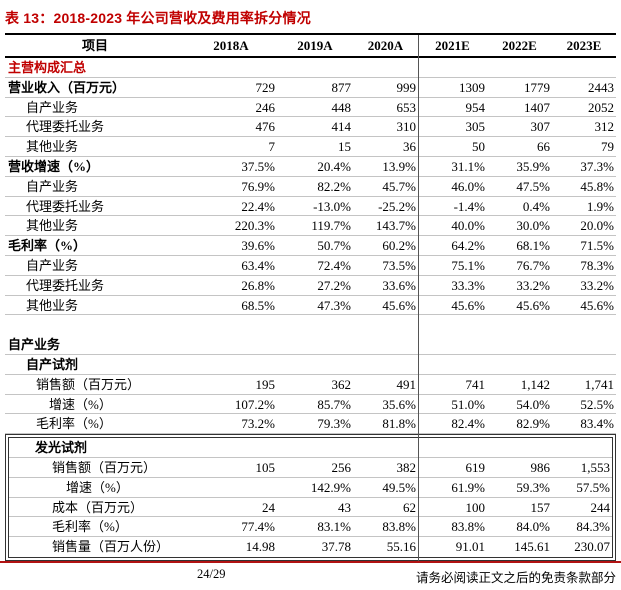 This screenshot has height=590, width=621. I want to click on header-cell-year: 2022E, so click(519, 45).